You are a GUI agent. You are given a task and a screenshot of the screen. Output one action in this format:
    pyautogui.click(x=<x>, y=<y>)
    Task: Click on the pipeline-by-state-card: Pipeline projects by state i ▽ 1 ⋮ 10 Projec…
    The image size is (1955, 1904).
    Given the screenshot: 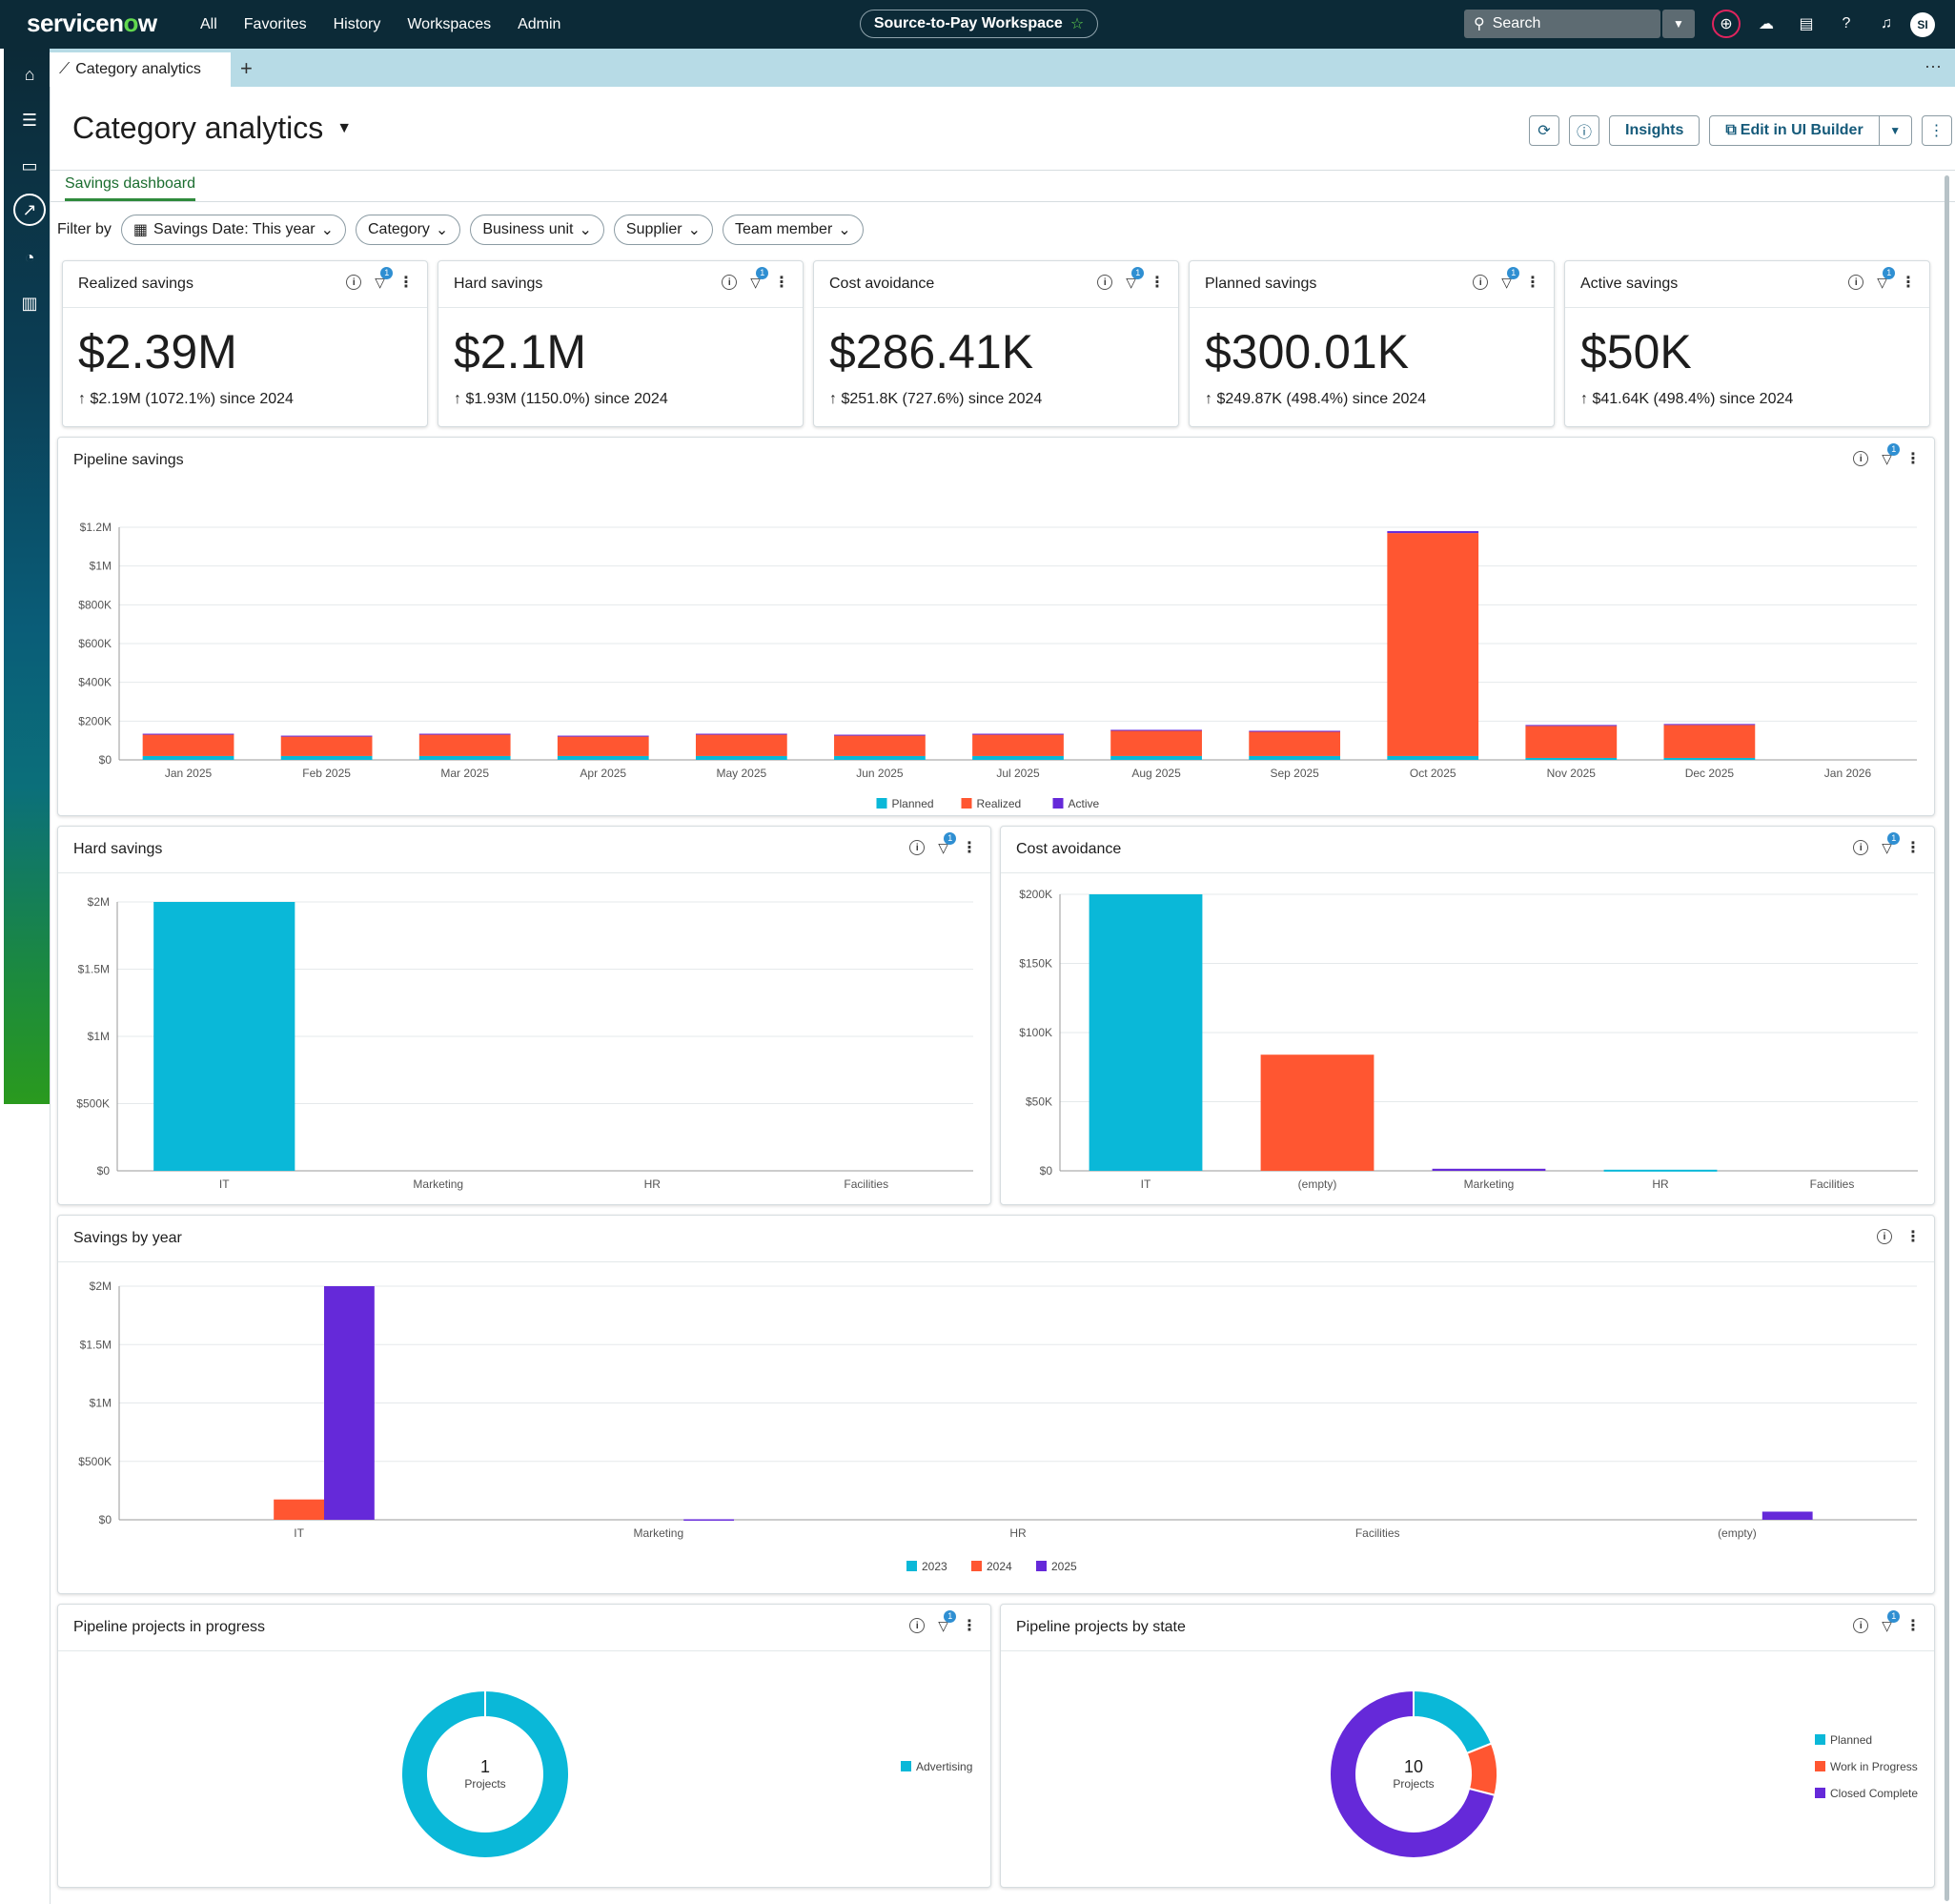 What is the action you would take?
    pyautogui.click(x=1467, y=1746)
    